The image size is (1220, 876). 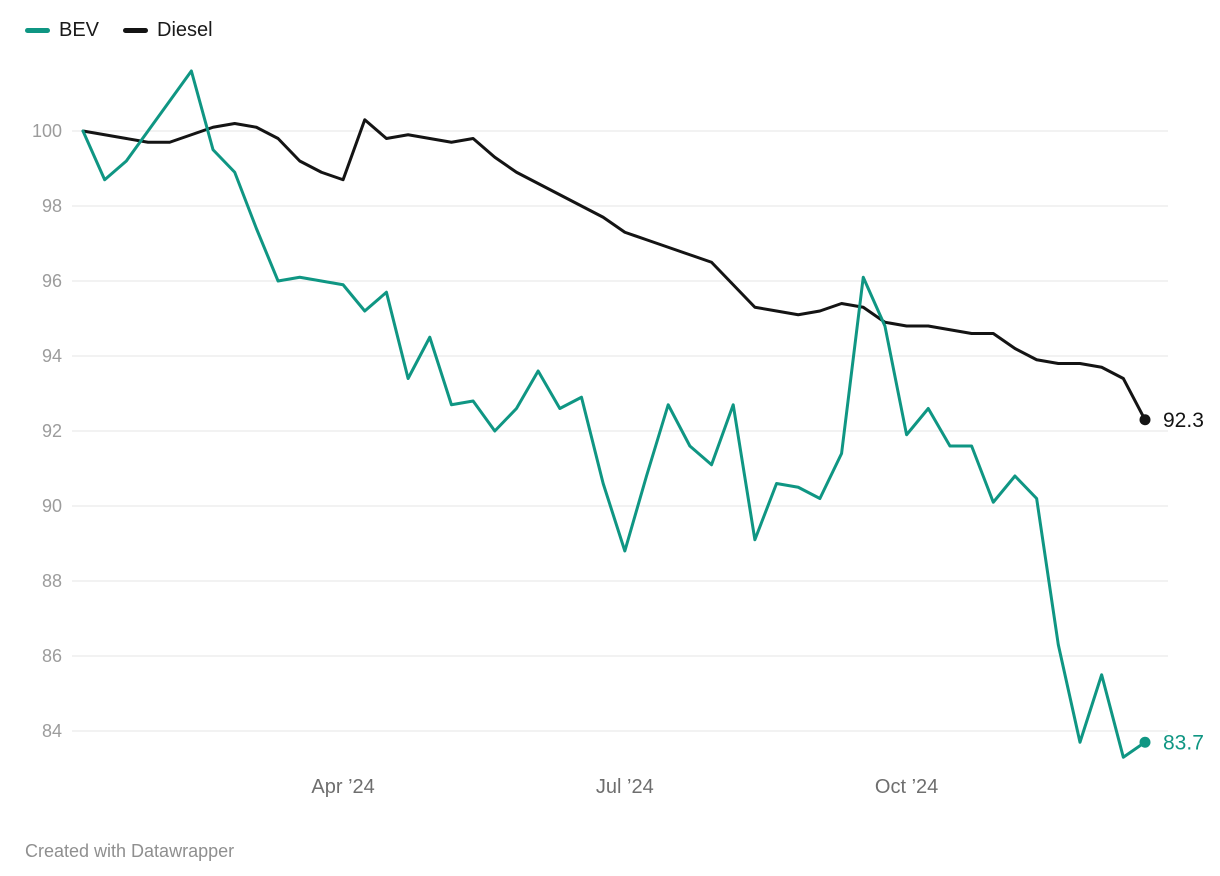 What do you see at coordinates (52, 356) in the screenshot?
I see `y-axis-tick-label: 94` at bounding box center [52, 356].